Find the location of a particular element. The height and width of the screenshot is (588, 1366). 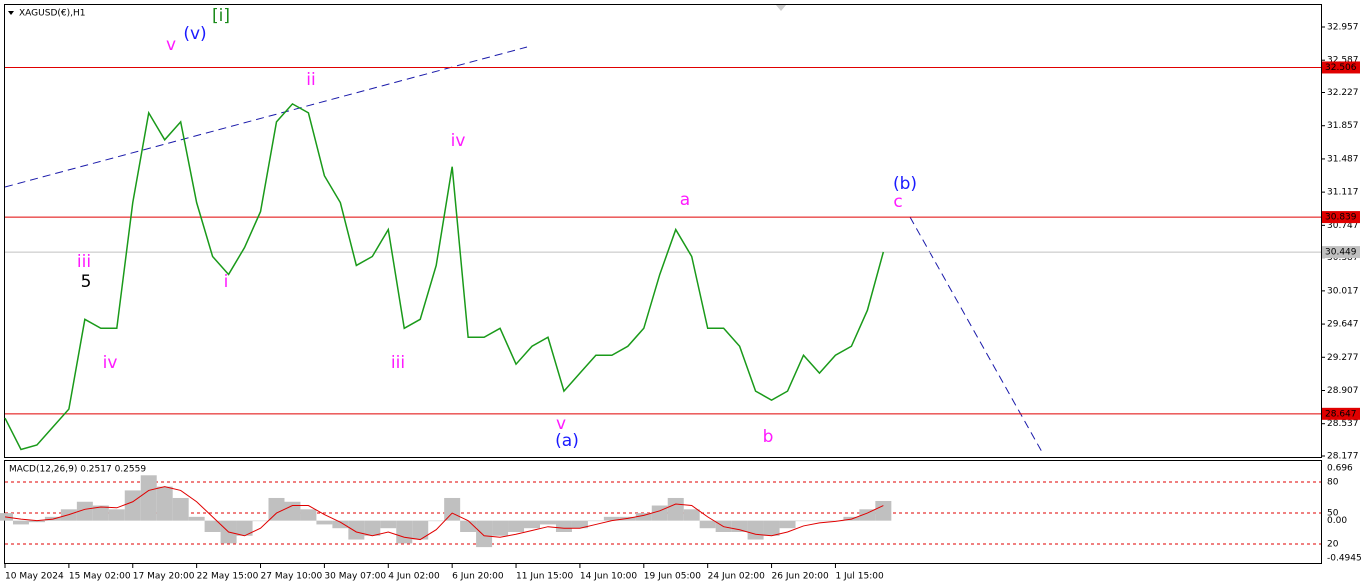

macd-level-label: 50 is located at coordinates (1333, 513).